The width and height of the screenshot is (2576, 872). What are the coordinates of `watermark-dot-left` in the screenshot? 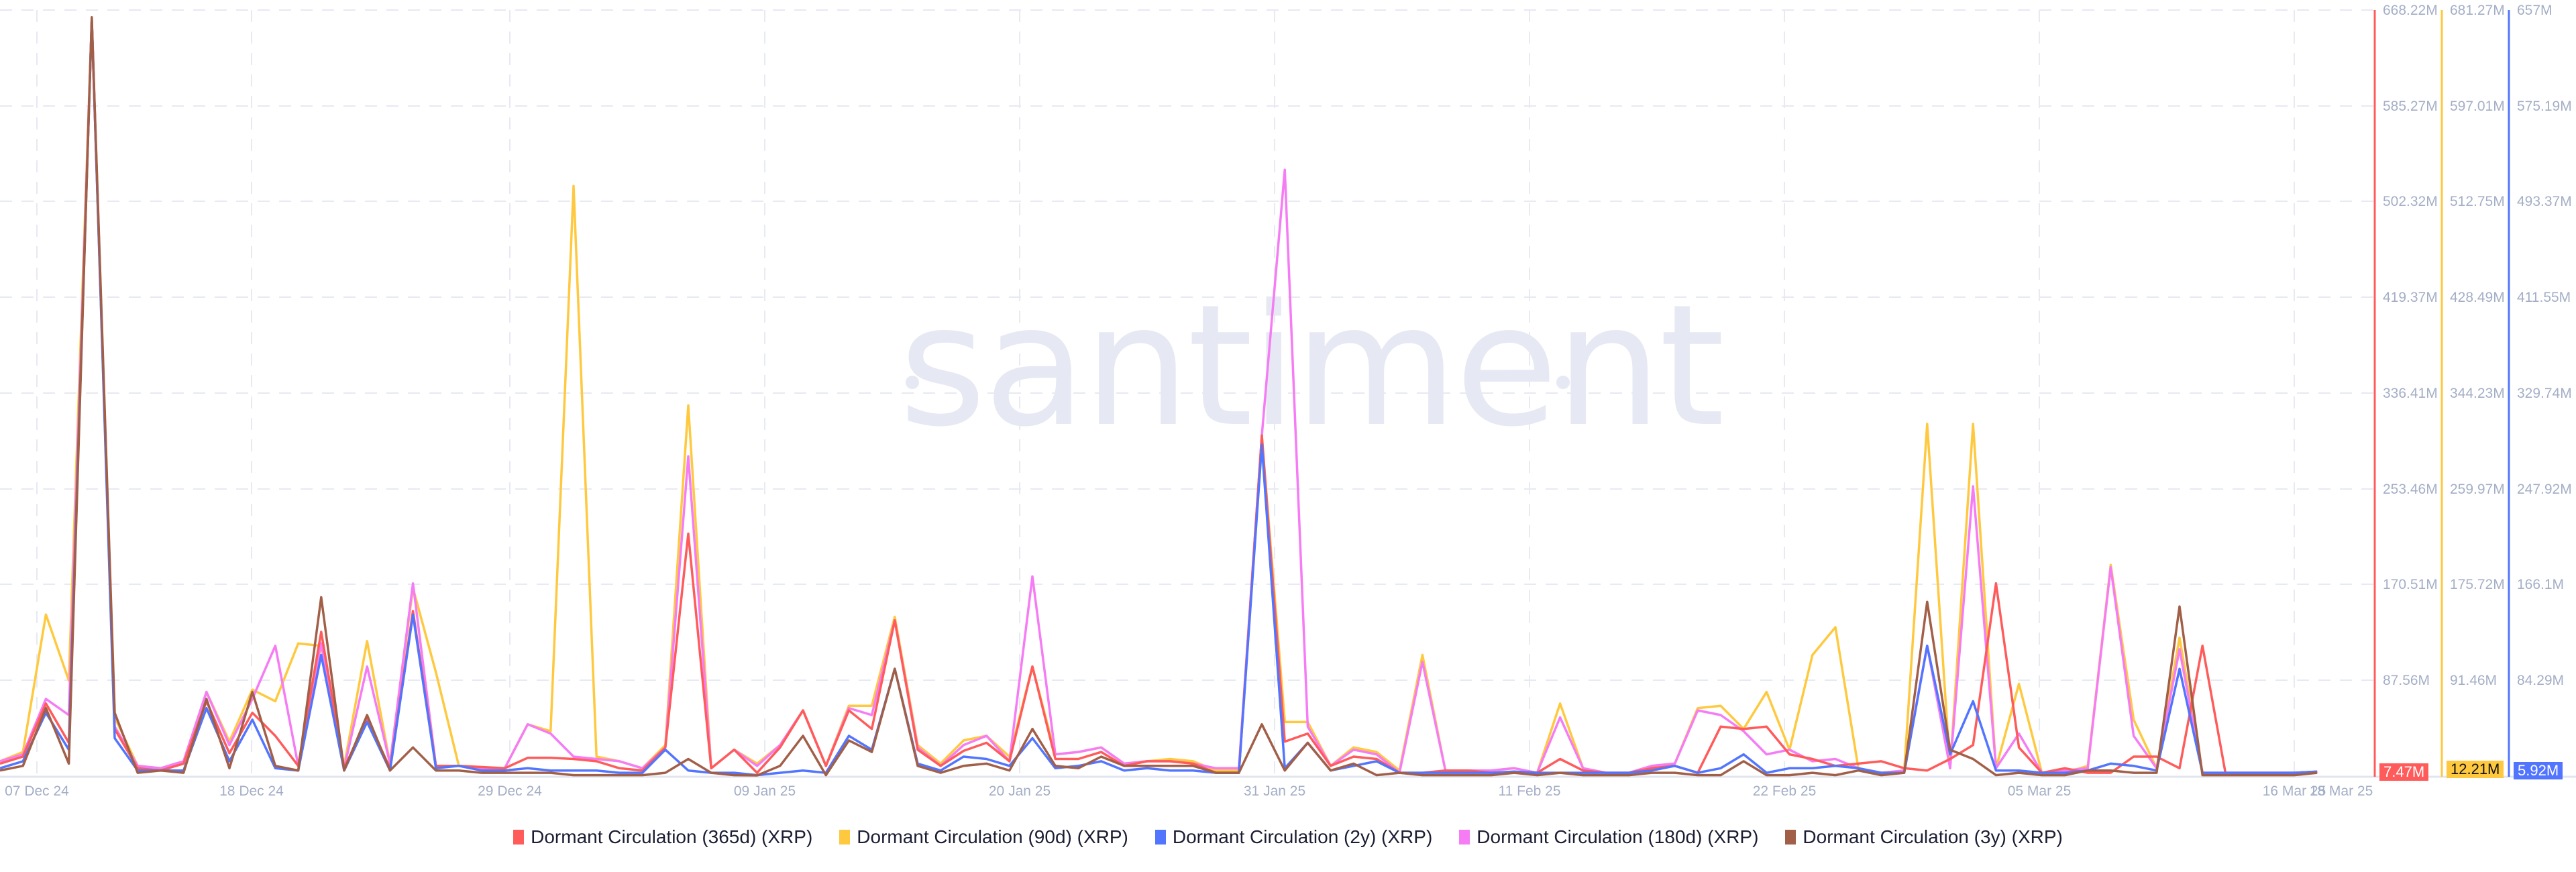 It's located at (912, 382).